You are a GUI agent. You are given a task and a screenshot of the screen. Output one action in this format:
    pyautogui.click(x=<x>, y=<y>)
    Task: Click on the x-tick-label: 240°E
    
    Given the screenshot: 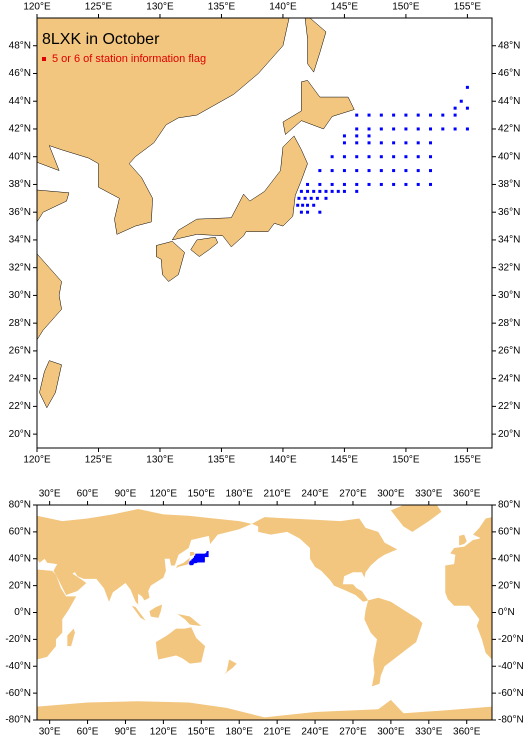 What is the action you would take?
    pyautogui.click(x=315, y=494)
    